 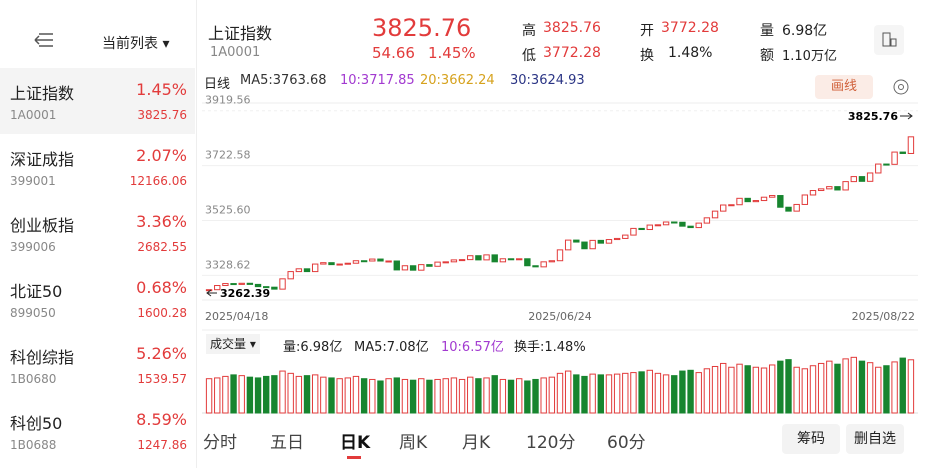 I want to click on stock-item: 深证成指 2.07% 399001 12166.06, so click(x=97, y=167).